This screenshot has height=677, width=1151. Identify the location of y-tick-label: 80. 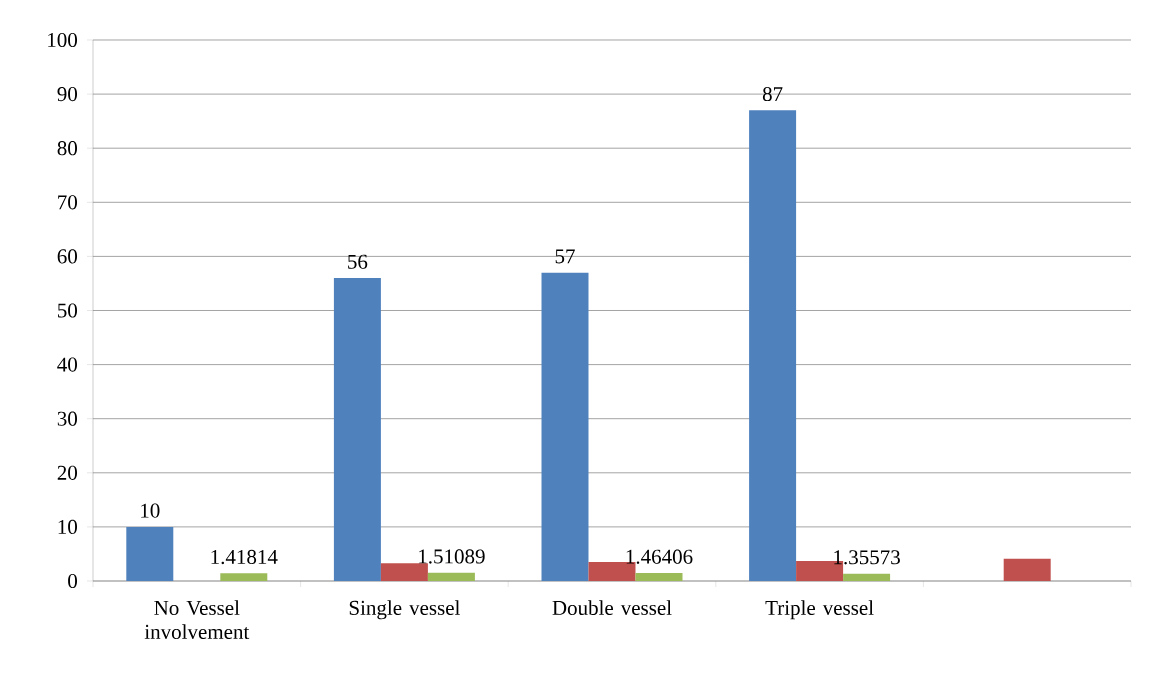
(67, 148).